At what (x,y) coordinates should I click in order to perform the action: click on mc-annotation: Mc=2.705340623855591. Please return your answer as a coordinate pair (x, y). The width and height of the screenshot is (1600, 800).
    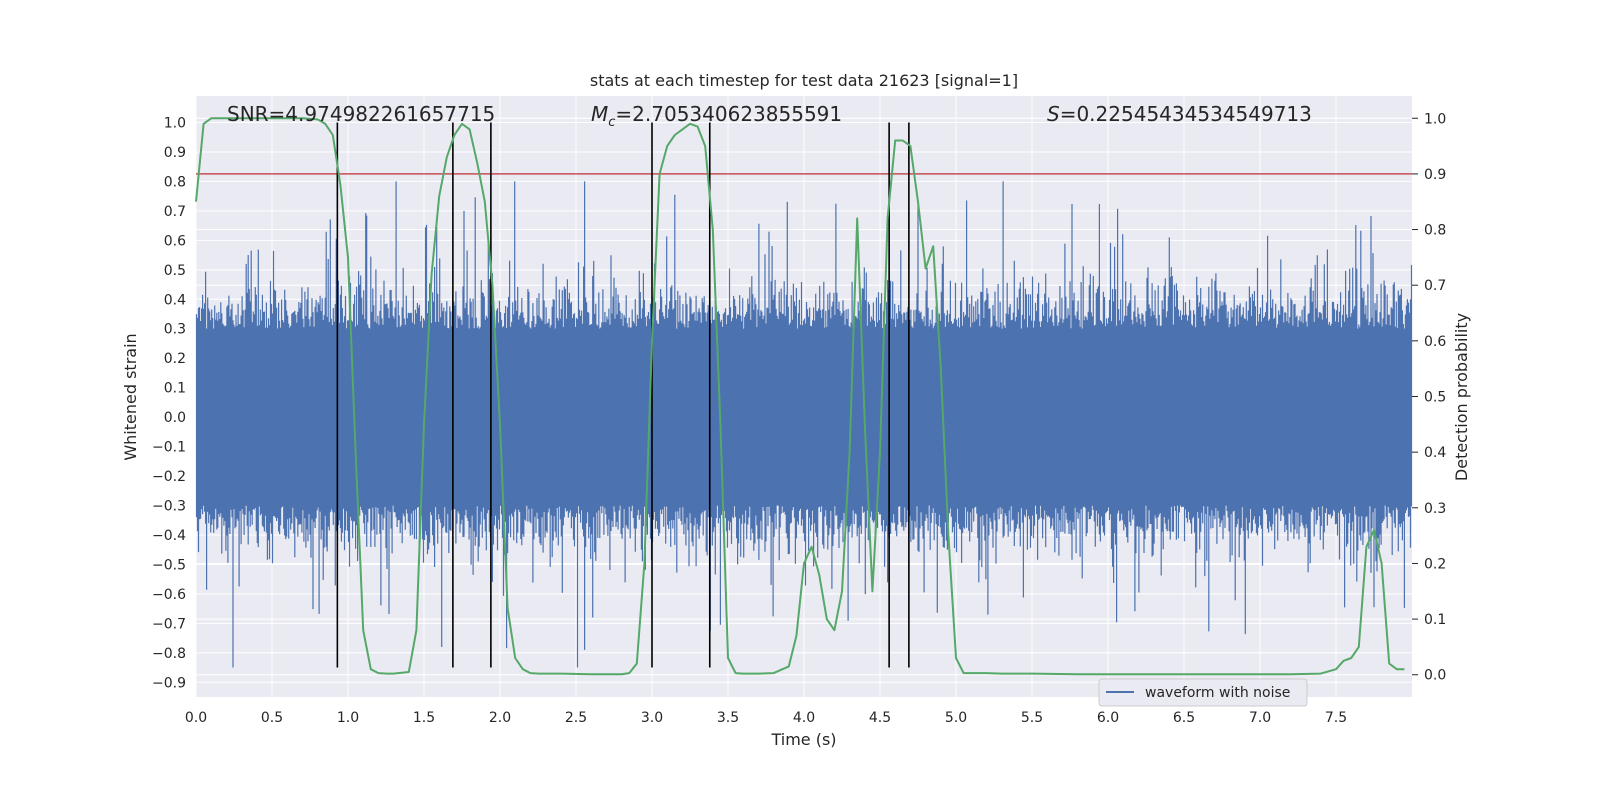
    Looking at the image, I should click on (716, 116).